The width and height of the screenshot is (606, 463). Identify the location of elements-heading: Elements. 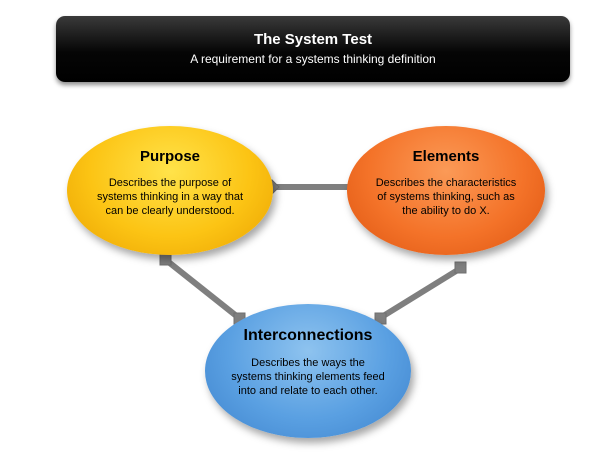
(446, 156).